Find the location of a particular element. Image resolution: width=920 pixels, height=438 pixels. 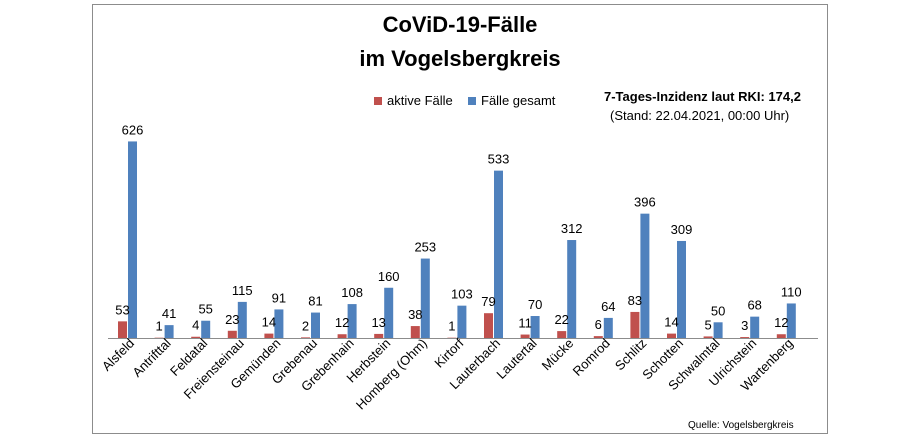

bar-gesamt-romrod is located at coordinates (608, 327).